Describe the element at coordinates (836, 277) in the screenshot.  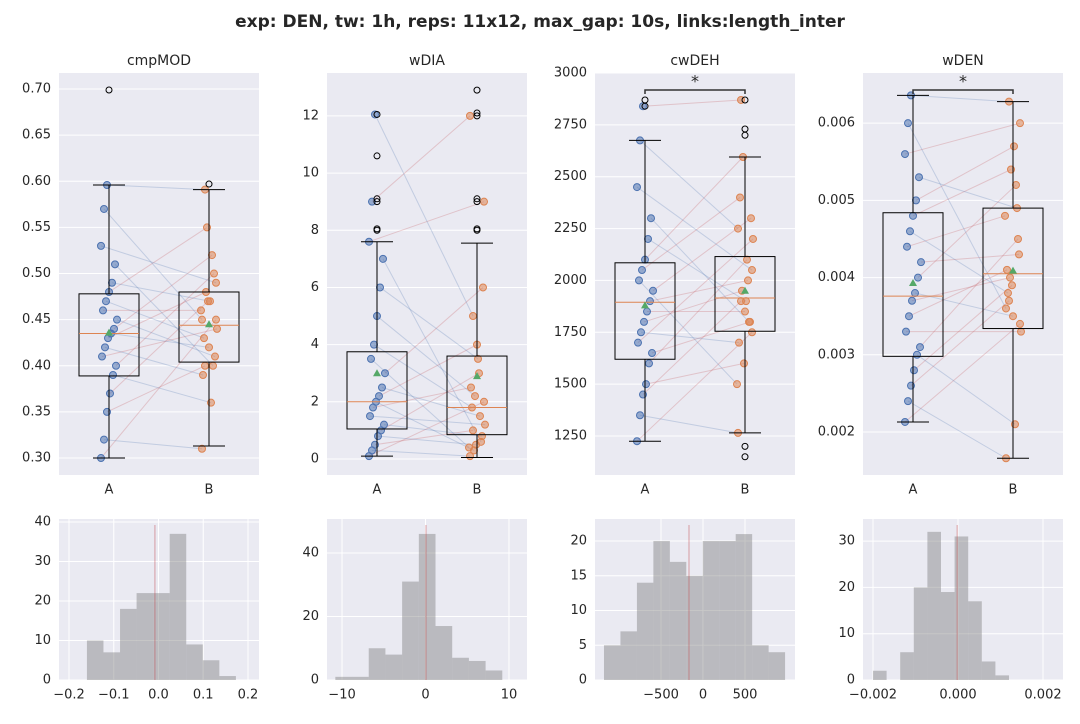
I see `y-tick-label: 0.004` at that location.